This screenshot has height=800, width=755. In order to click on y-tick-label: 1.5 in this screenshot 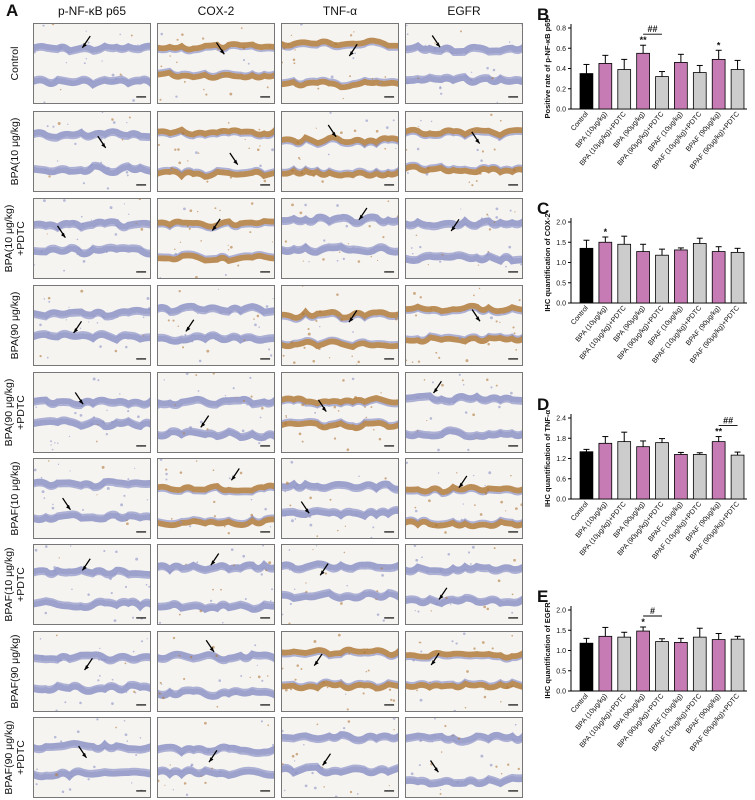, I will do `click(561, 243)`.